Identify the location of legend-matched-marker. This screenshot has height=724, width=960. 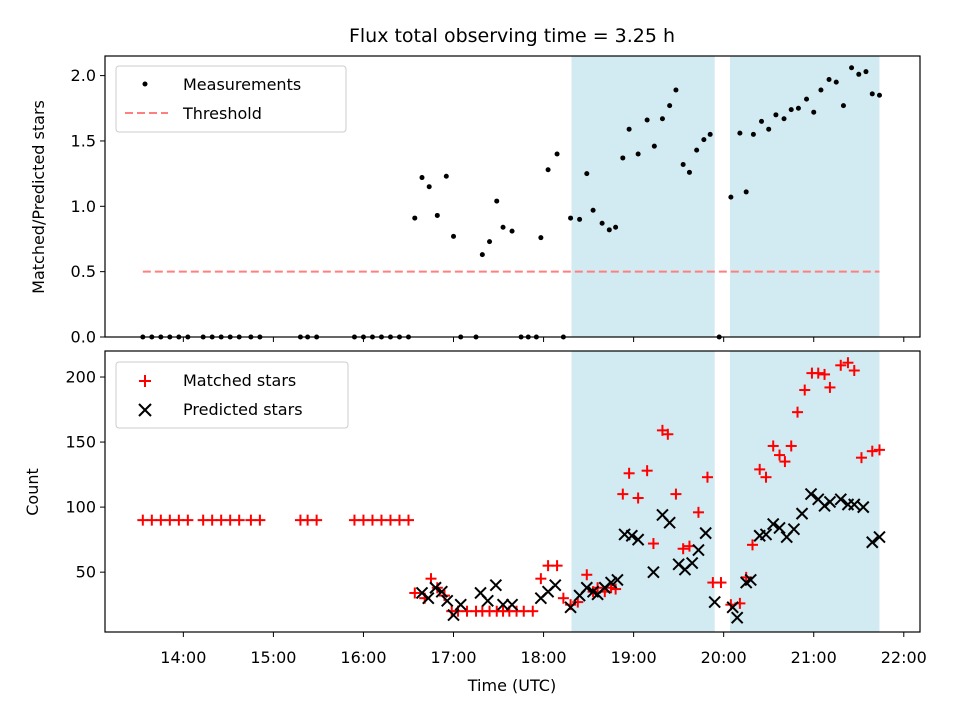
(145, 381).